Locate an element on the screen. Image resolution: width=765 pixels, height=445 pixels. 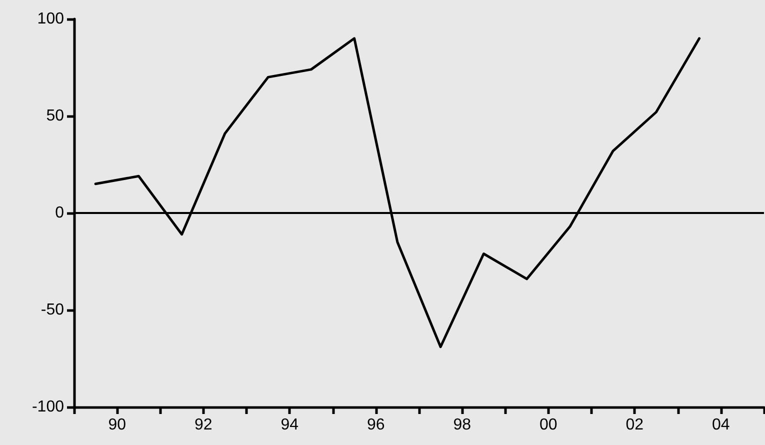
x-tick-label: 96 is located at coordinates (375, 425).